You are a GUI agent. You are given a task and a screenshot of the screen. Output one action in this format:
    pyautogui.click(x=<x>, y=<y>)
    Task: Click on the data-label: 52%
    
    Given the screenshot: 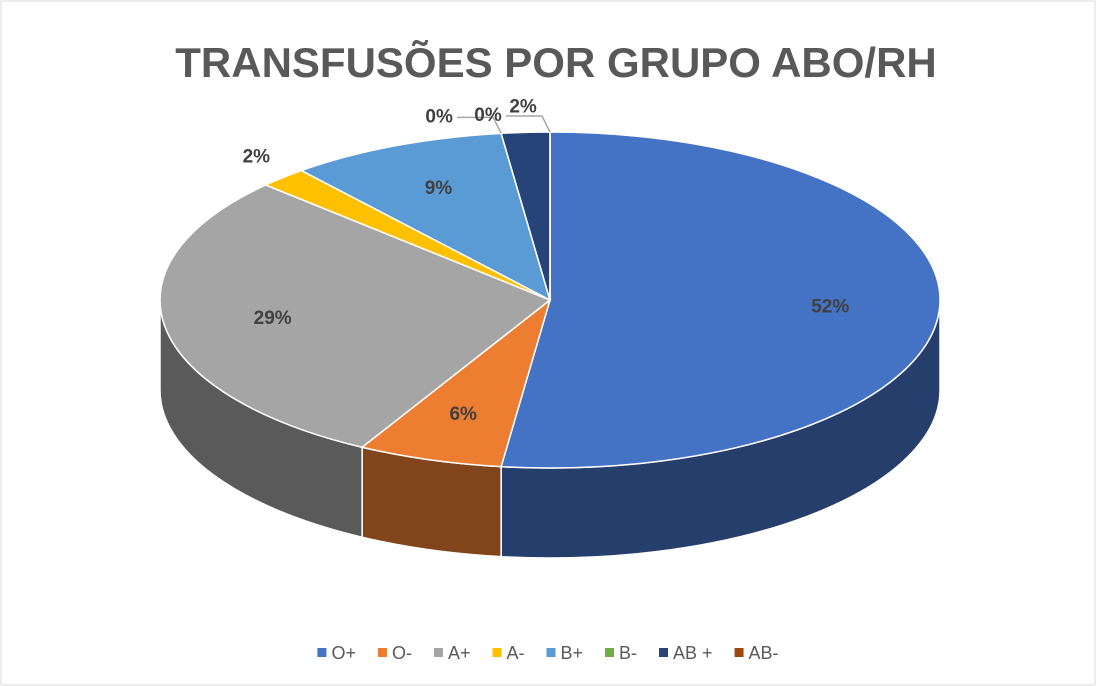 What is the action you would take?
    pyautogui.click(x=830, y=307)
    